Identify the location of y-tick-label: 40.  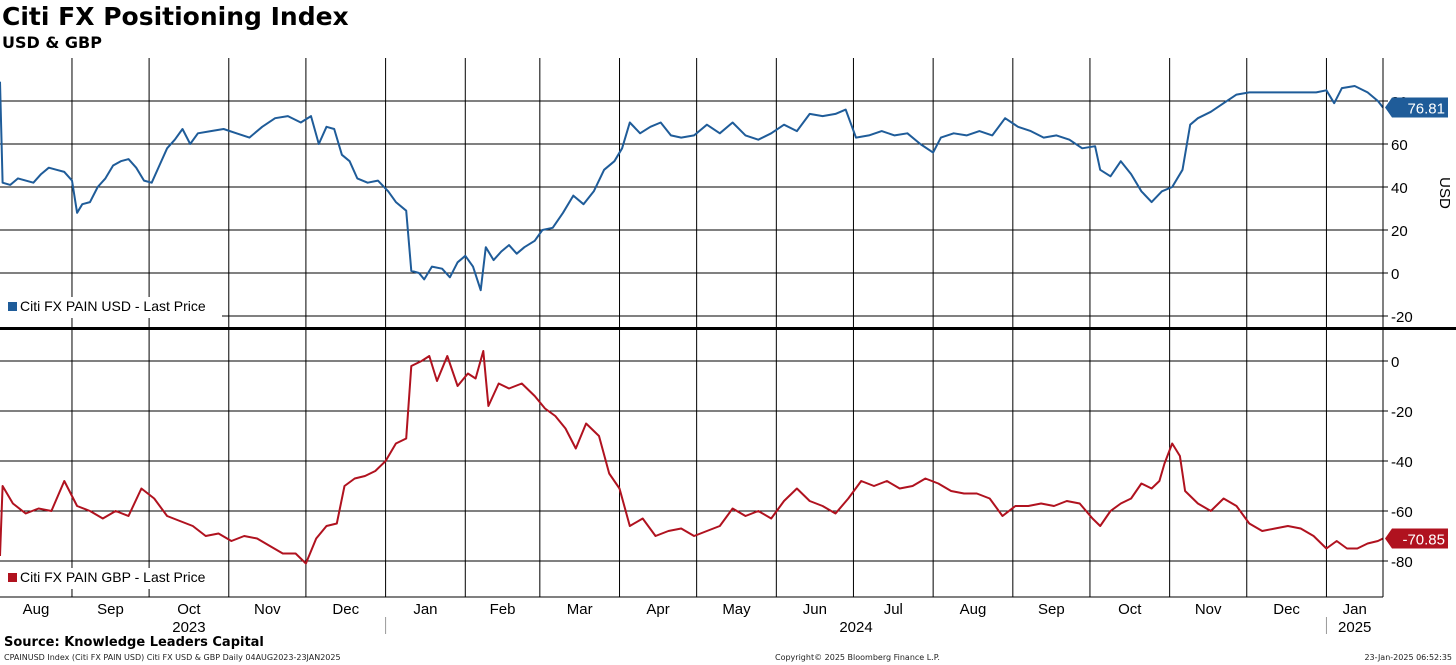
(1399, 188).